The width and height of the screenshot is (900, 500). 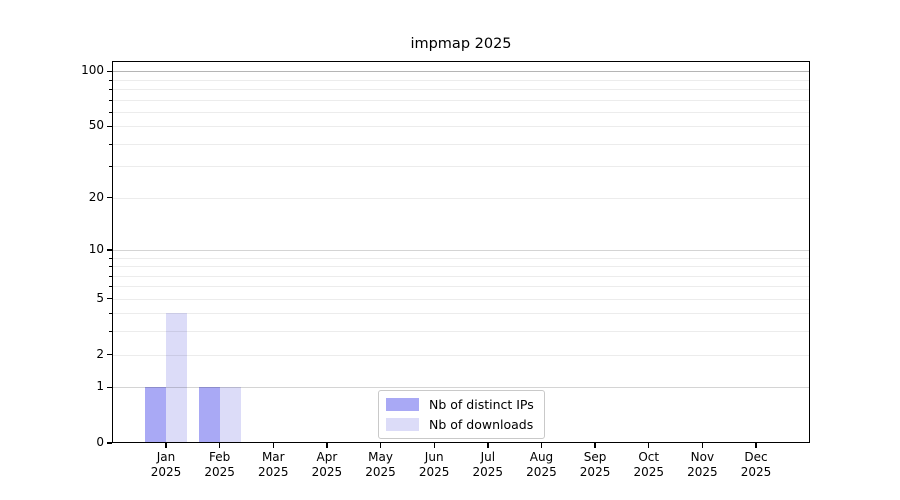 I want to click on x-axis-tick-label: Feb 2025, so click(x=219, y=464).